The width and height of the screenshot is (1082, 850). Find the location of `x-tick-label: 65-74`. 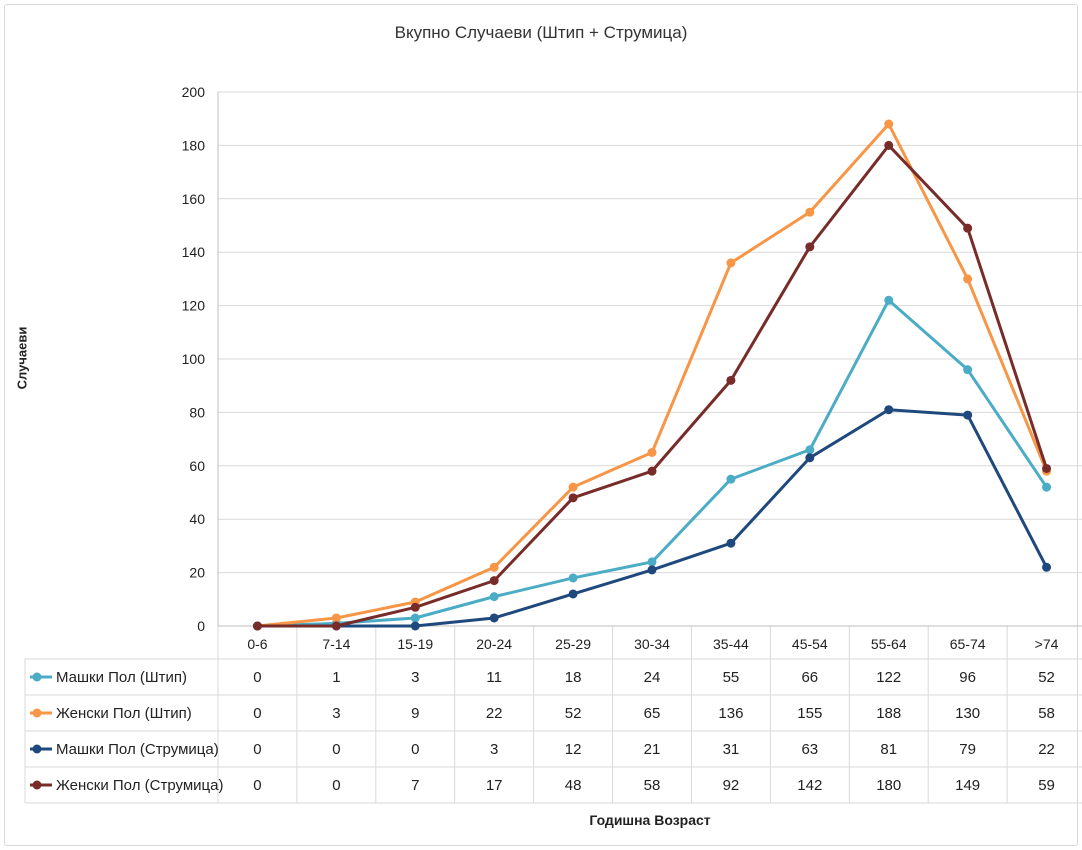

x-tick-label: 65-74 is located at coordinates (968, 644).